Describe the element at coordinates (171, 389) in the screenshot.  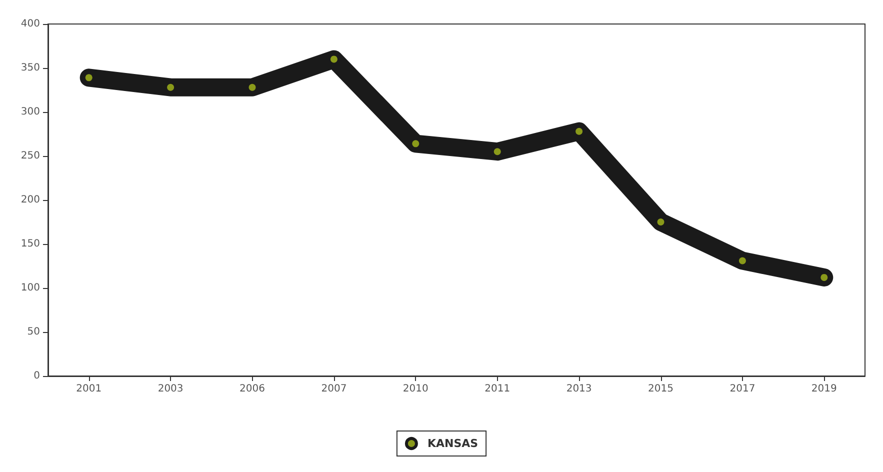
I see `x-tick-label: 2003` at that location.